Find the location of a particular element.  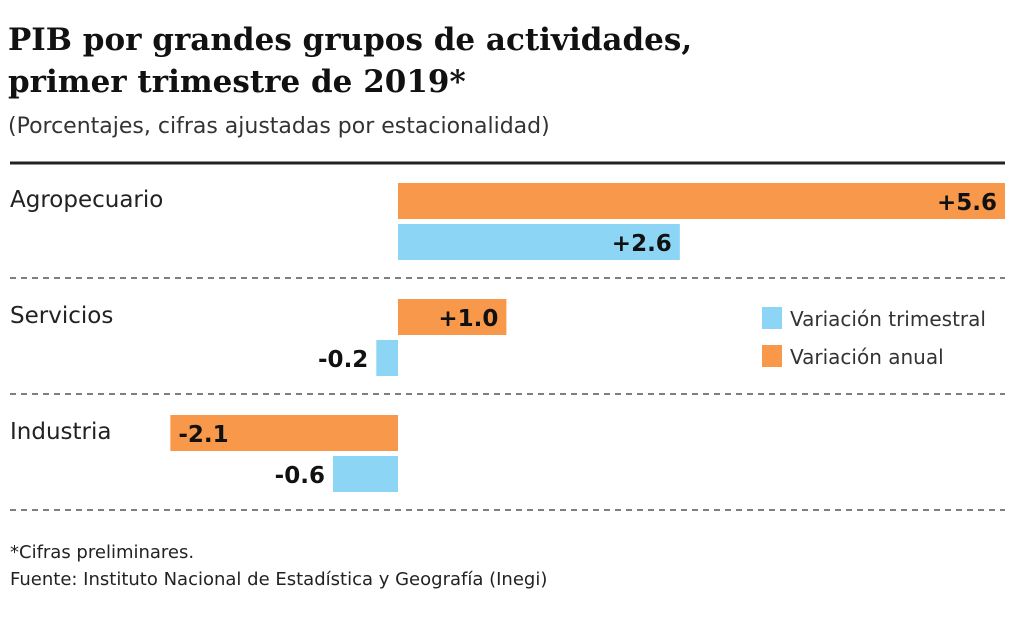

legend-label-anual: Variación anual is located at coordinates (867, 357).